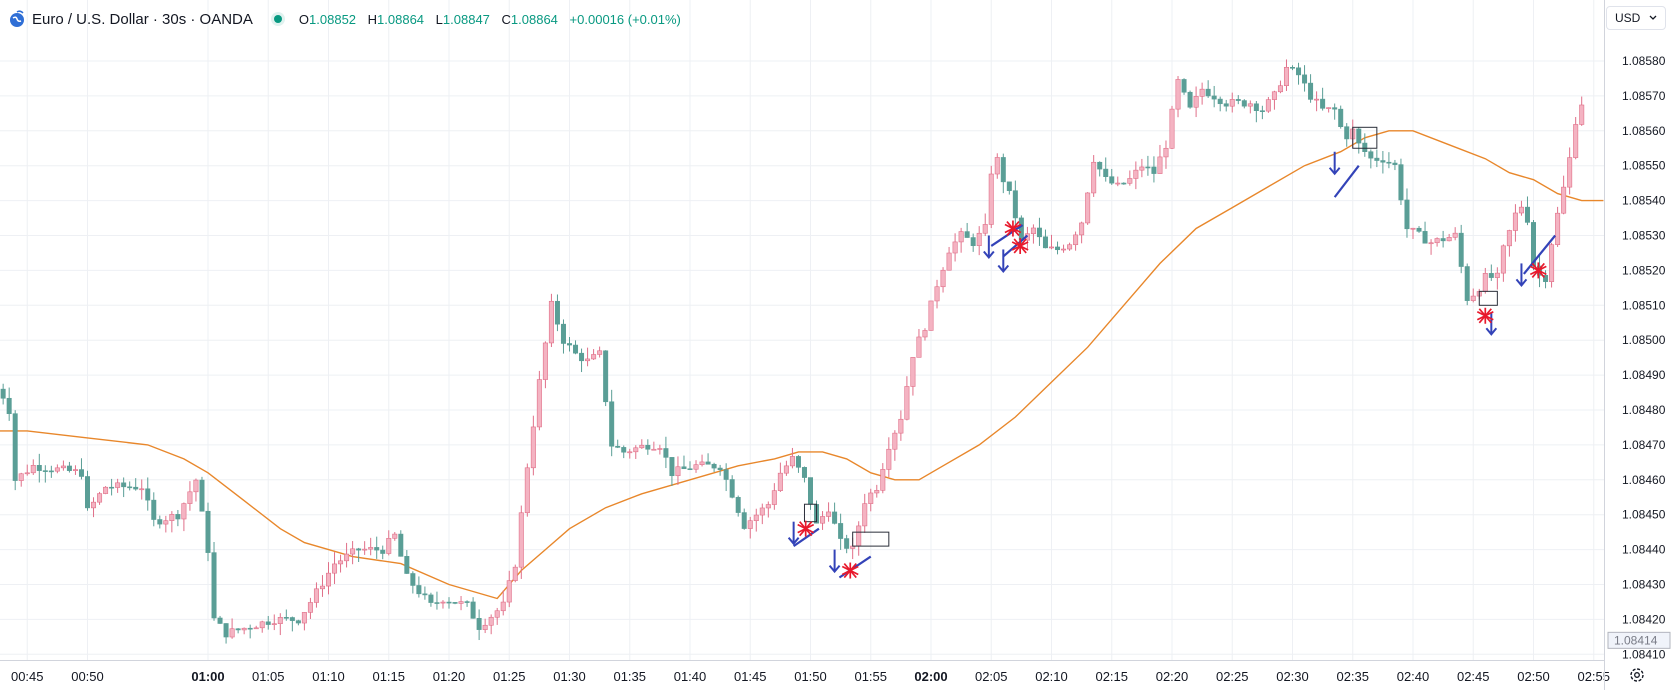 The width and height of the screenshot is (1675, 690). Describe the element at coordinates (1636, 18) in the screenshot. I see `currency-selector: USD` at that location.